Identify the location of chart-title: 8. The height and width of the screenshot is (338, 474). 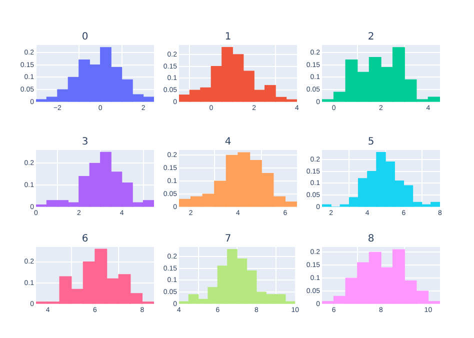
(371, 239).